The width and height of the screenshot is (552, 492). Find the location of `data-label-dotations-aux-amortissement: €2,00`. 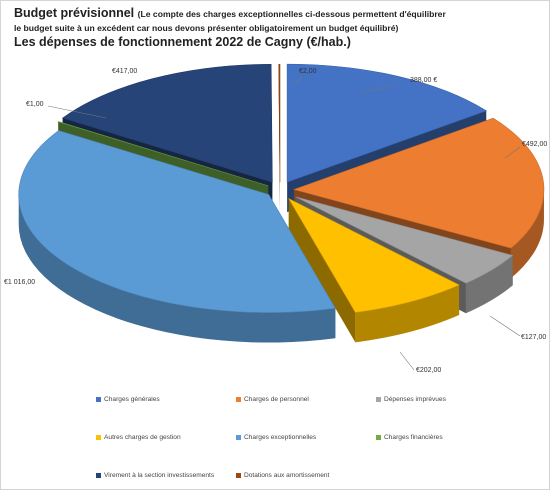

data-label-dotations-aux-amortissement: €2,00 is located at coordinates (308, 71).